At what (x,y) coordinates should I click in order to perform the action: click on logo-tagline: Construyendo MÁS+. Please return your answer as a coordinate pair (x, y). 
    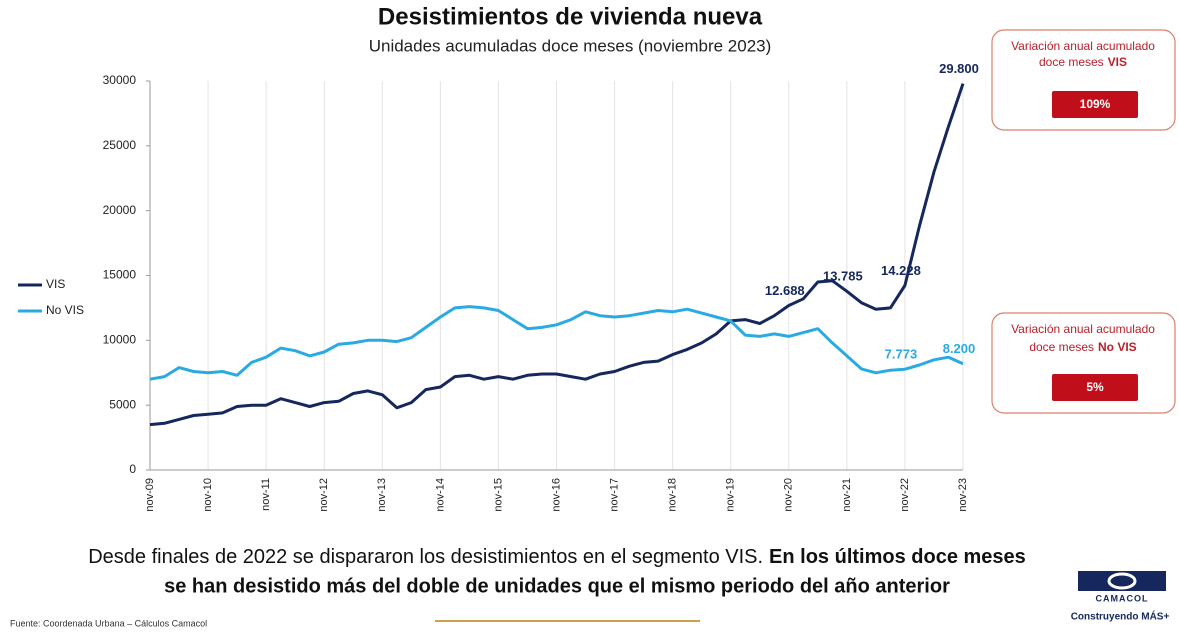
    Looking at the image, I should click on (1120, 616).